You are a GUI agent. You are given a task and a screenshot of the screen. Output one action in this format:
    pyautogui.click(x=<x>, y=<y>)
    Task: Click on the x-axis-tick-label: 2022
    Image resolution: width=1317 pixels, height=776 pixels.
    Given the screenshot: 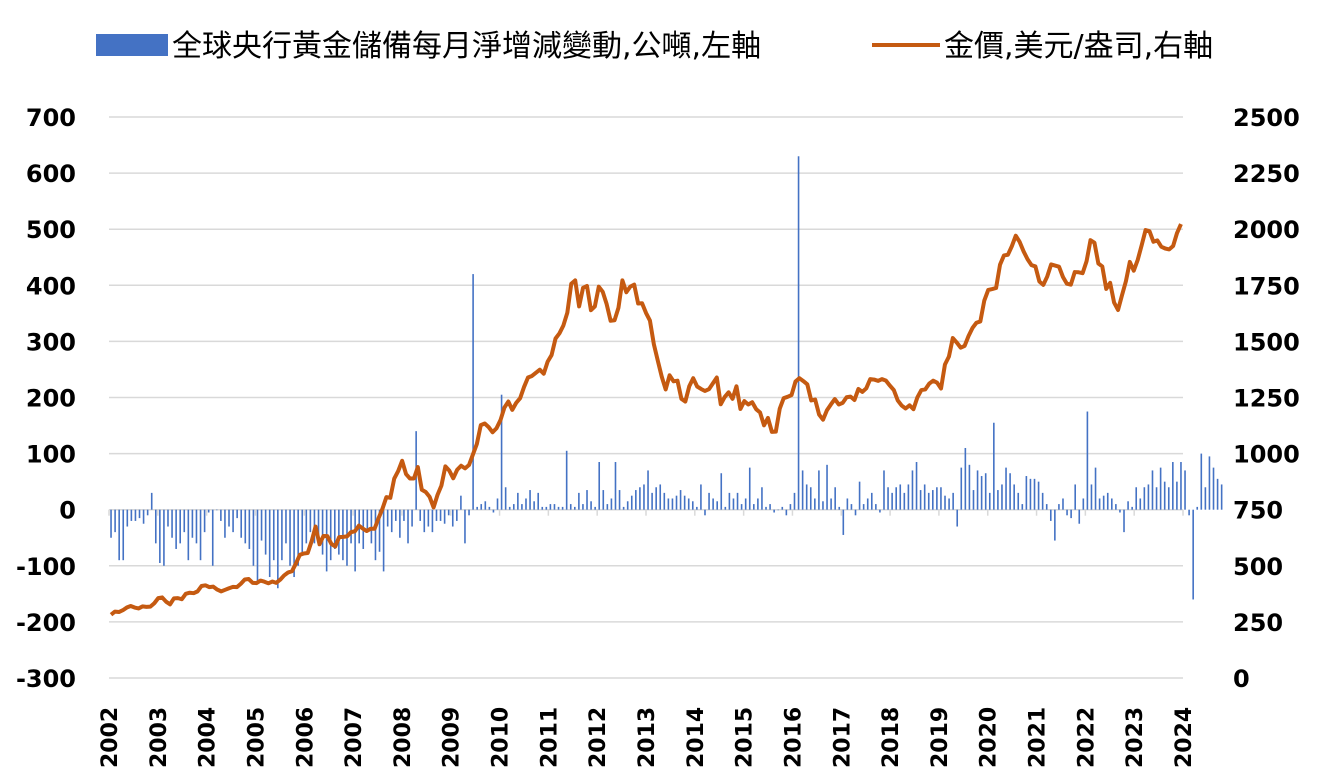 What is the action you would take?
    pyautogui.click(x=1086, y=737)
    